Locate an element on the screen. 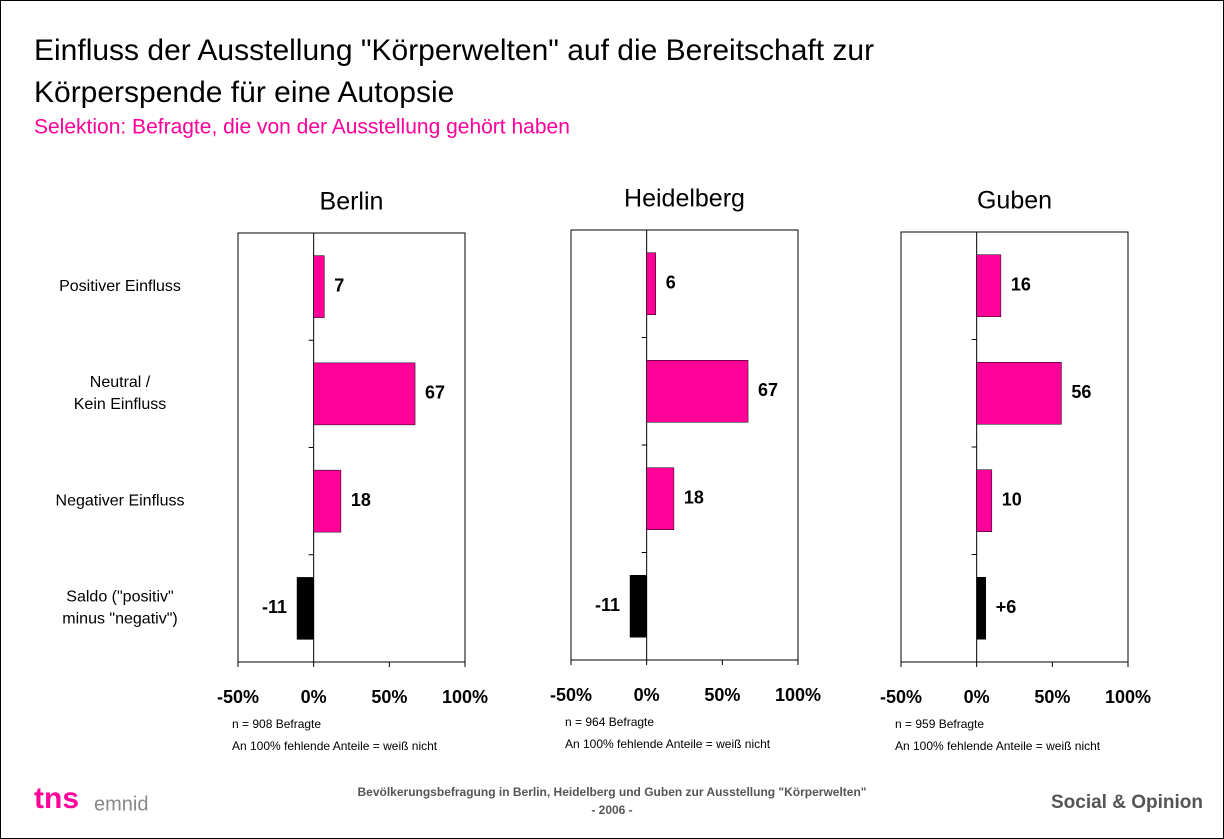 The image size is (1224, 839). note: n = 959 Befragte is located at coordinates (939, 724).